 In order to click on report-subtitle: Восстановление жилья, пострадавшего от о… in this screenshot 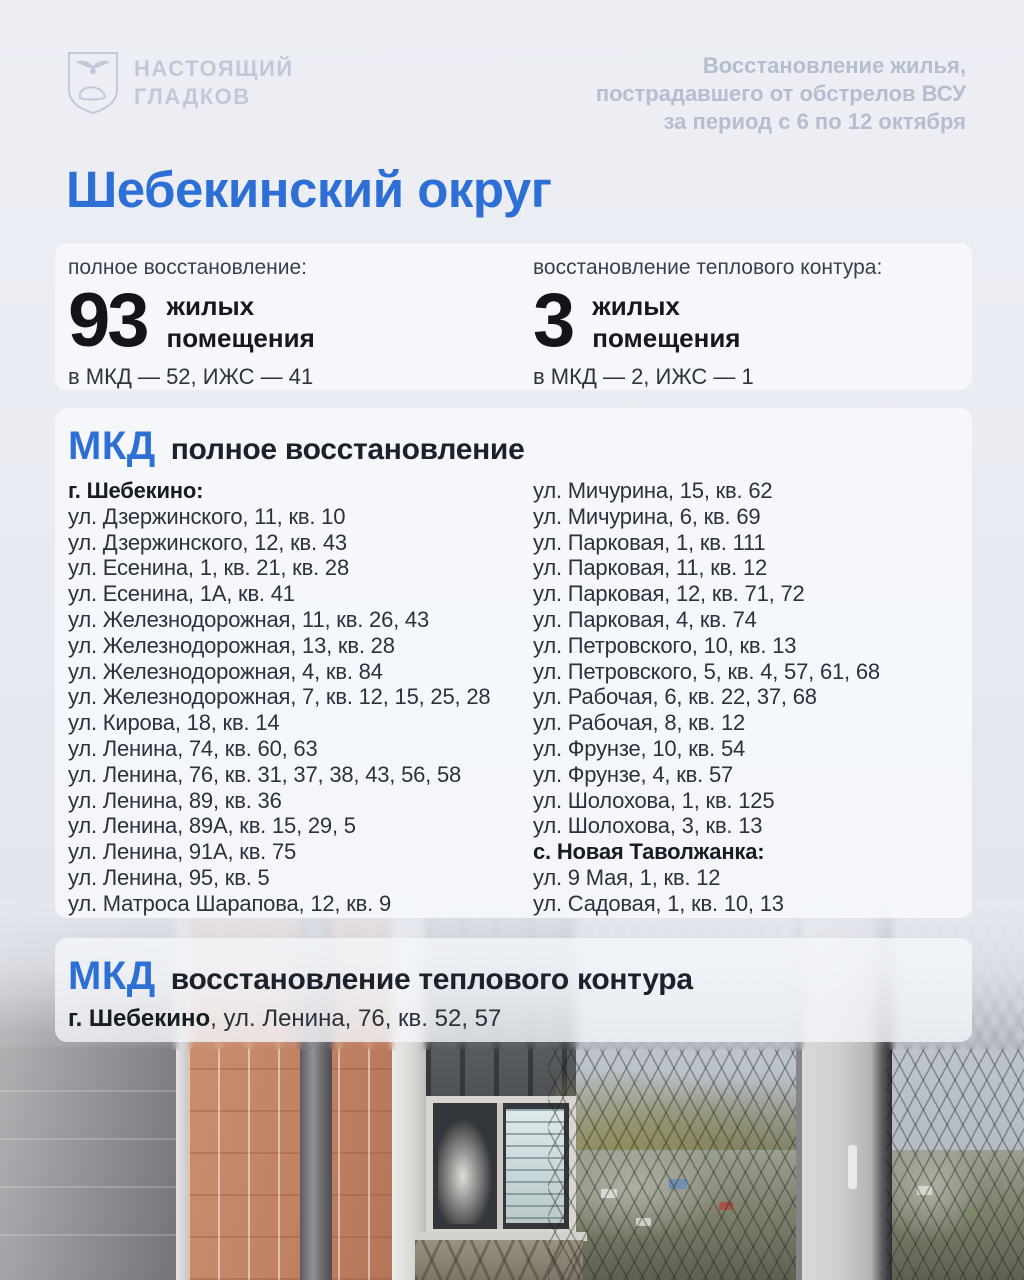, I will do `click(781, 94)`.